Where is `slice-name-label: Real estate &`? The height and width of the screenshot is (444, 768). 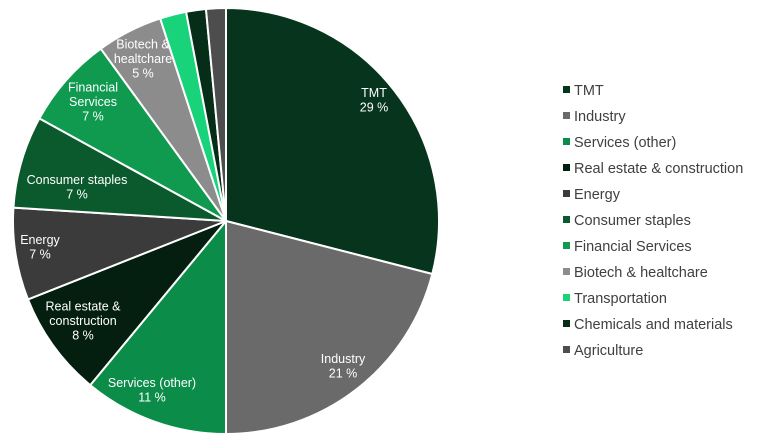 slice-name-label: Real estate & is located at coordinates (83, 307).